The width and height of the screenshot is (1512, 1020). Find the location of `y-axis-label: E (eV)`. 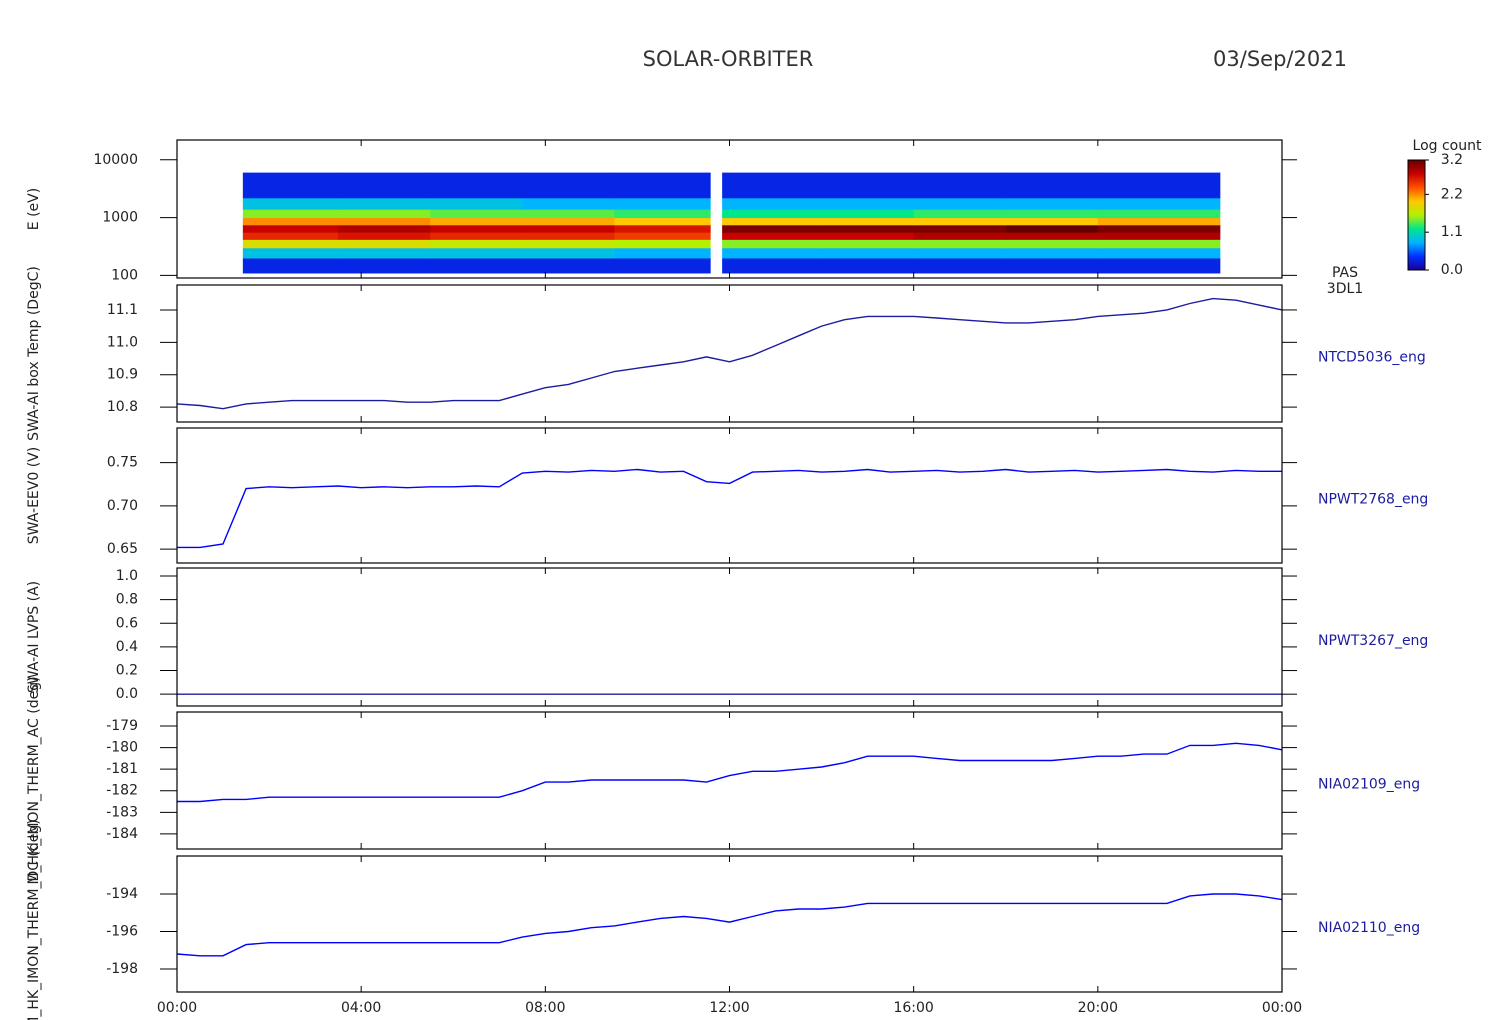

y-axis-label: E (eV) is located at coordinates (34, 209).